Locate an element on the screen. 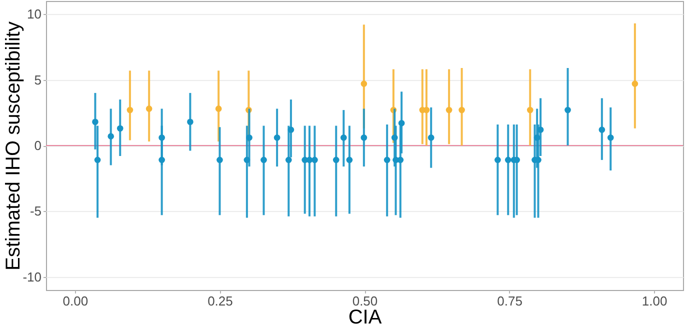 The image size is (685, 325). x-axis-title: CIA is located at coordinates (365, 315).